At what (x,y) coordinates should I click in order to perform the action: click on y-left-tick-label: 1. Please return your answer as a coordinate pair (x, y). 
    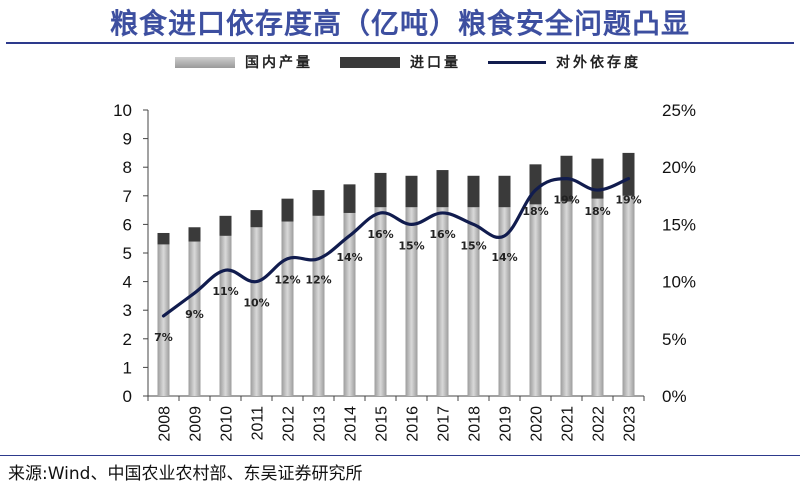
    Looking at the image, I should click on (127, 367).